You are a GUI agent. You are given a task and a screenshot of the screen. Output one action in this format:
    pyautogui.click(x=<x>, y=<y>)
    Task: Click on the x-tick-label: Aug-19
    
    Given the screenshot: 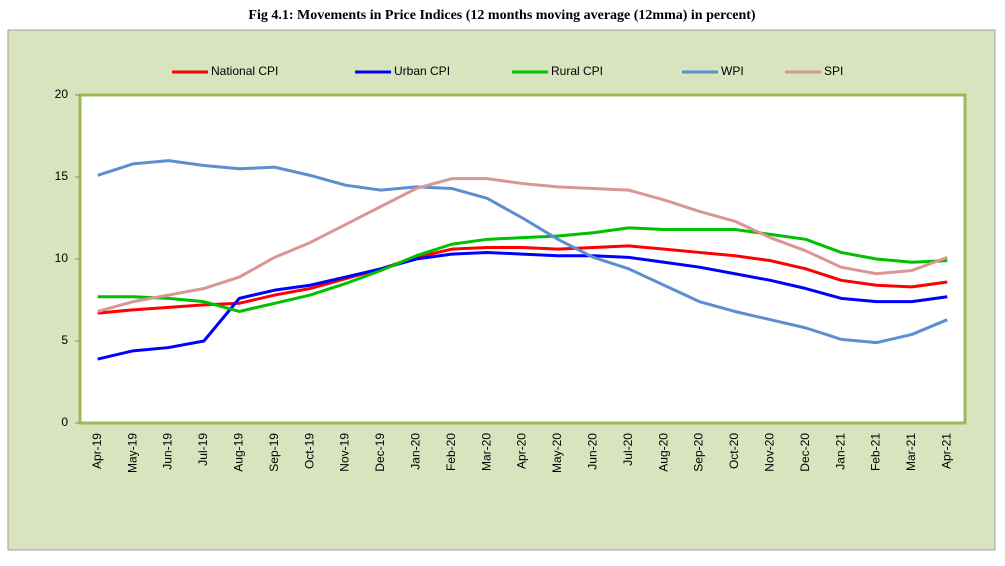 What is the action you would take?
    pyautogui.click(x=238, y=452)
    